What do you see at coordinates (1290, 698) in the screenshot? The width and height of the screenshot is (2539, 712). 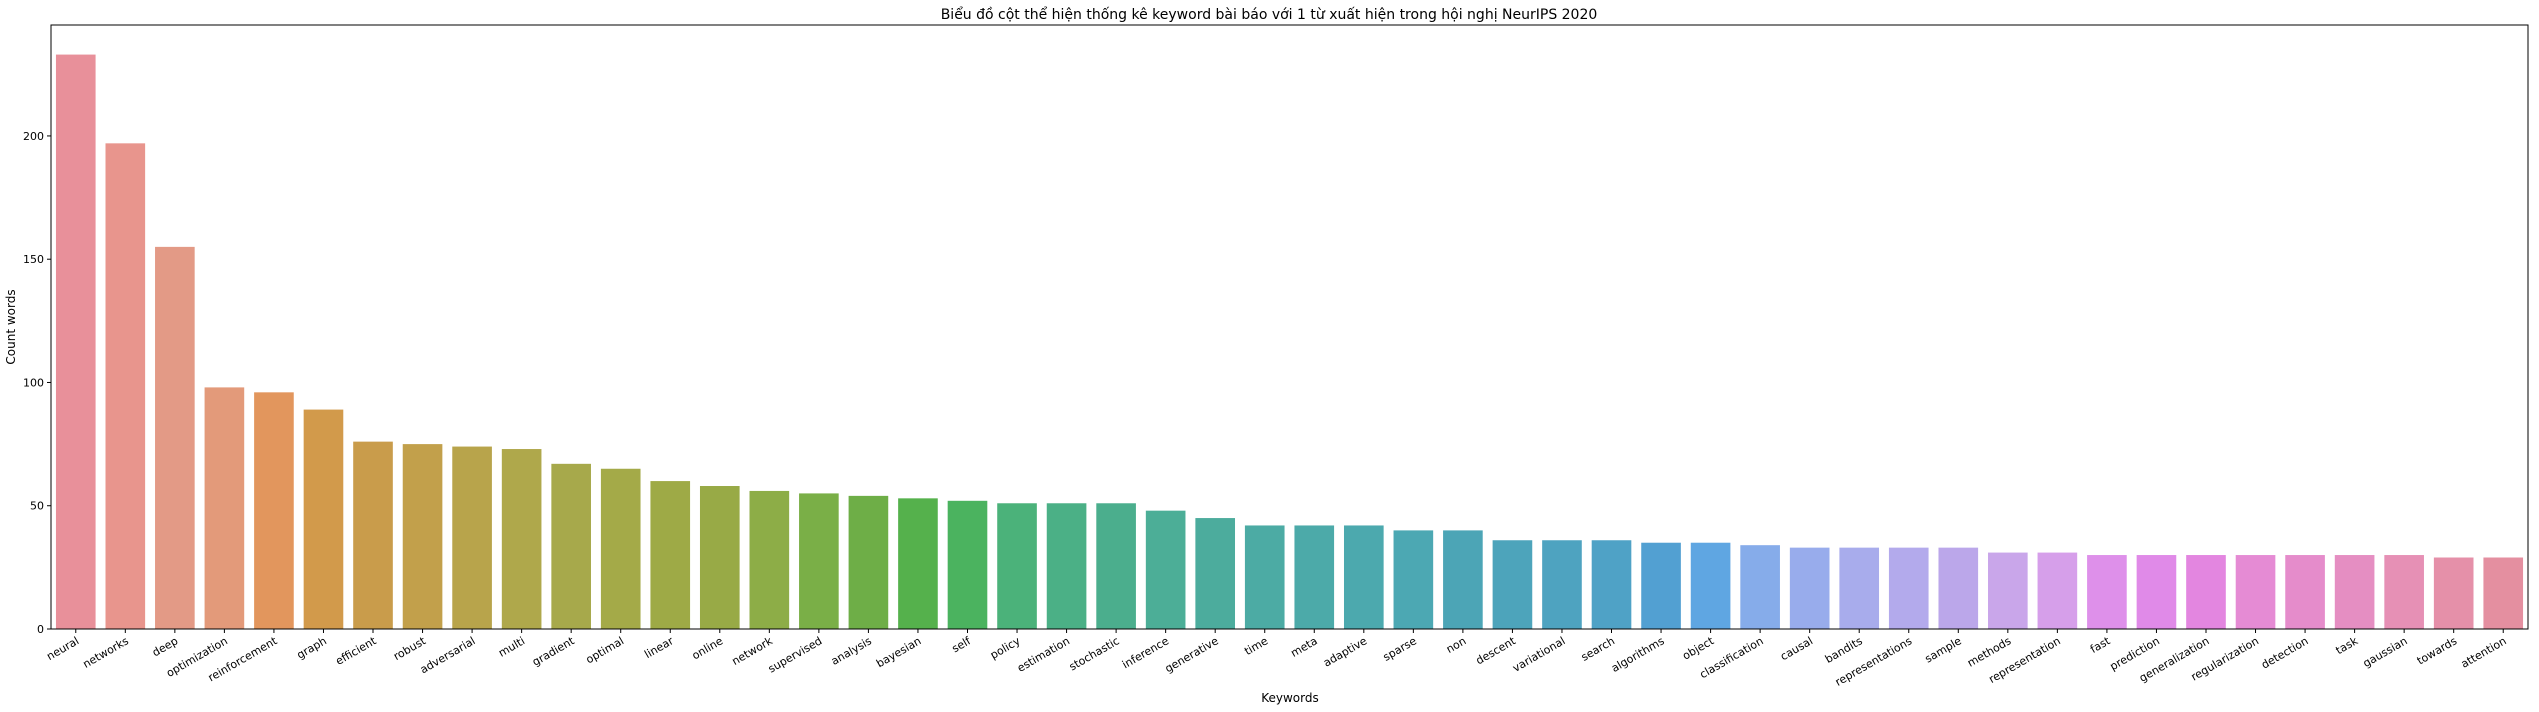 I see `x-axis-label: Keywords` at bounding box center [1290, 698].